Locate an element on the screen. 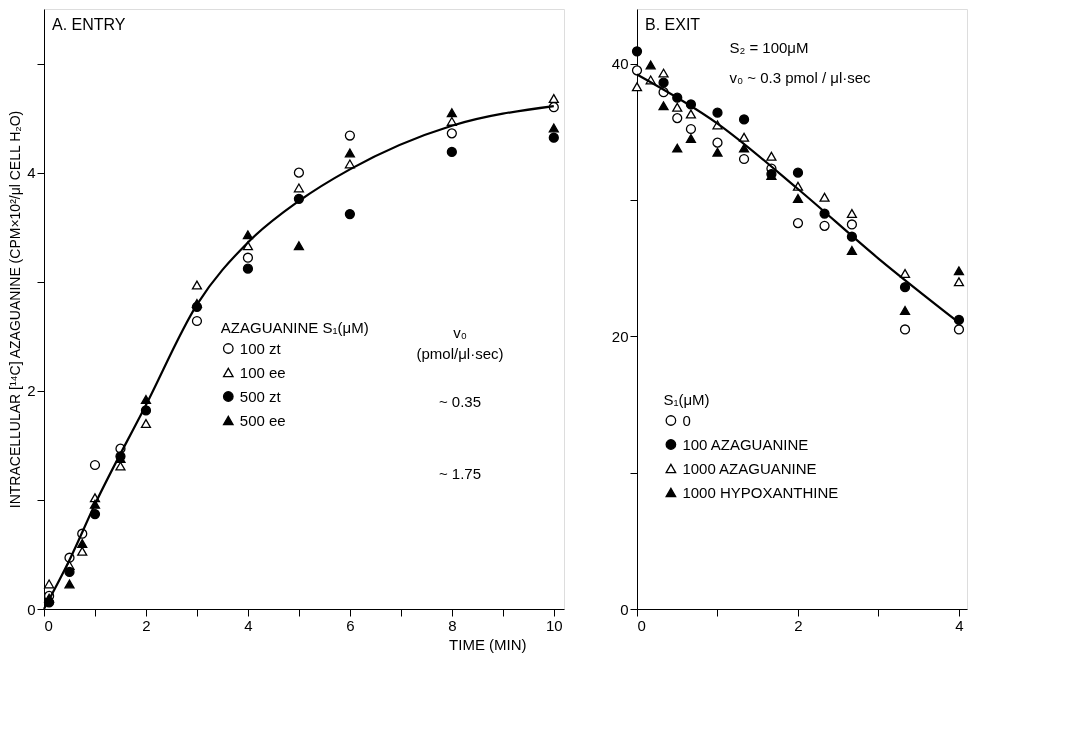 The width and height of the screenshot is (1089, 744). y-tick-label: 40 is located at coordinates (620, 64).